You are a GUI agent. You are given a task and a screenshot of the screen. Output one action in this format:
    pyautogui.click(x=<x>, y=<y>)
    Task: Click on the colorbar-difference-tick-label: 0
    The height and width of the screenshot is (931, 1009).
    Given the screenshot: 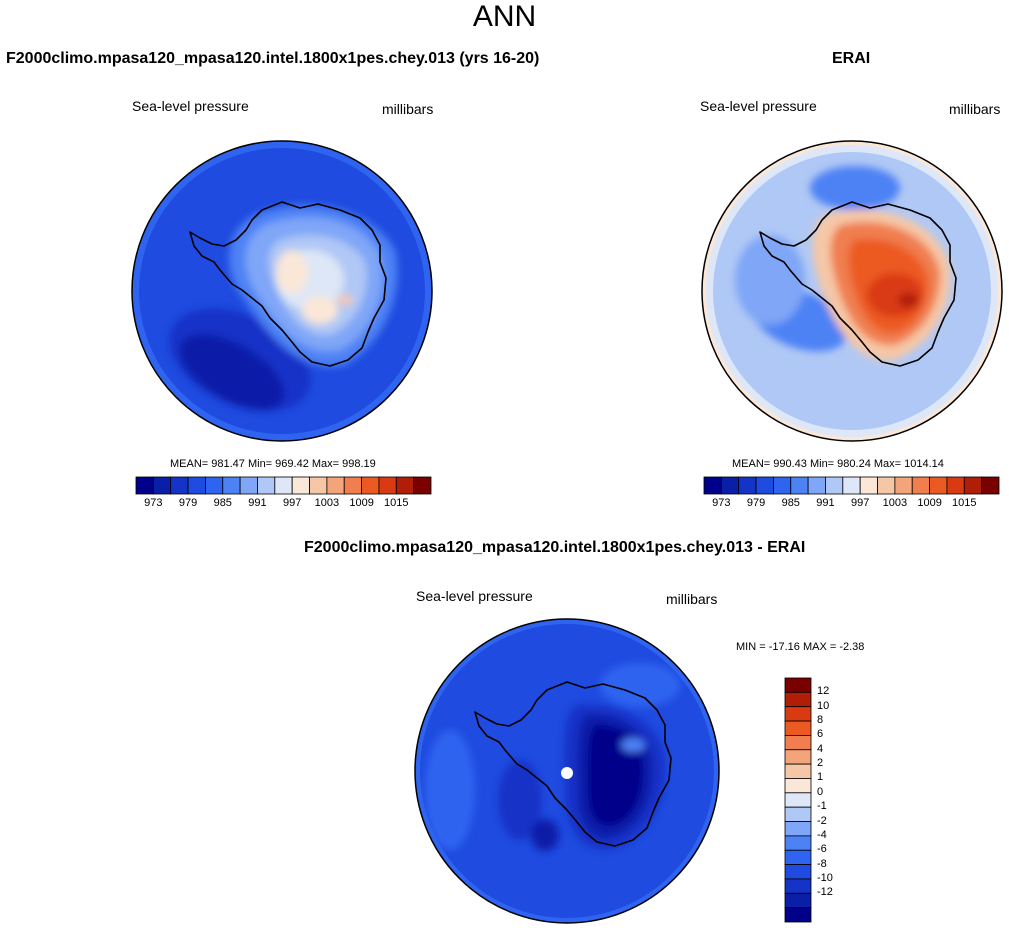 What is the action you would take?
    pyautogui.click(x=820, y=791)
    